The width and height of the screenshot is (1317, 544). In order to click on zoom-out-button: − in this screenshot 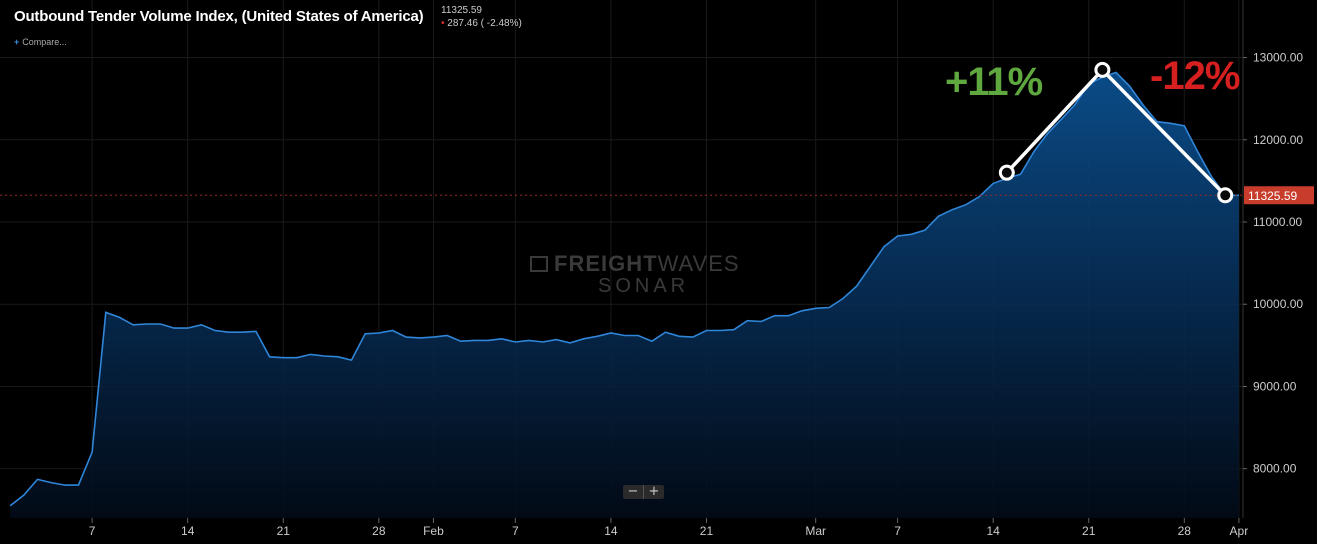, I will do `click(633, 491)`.